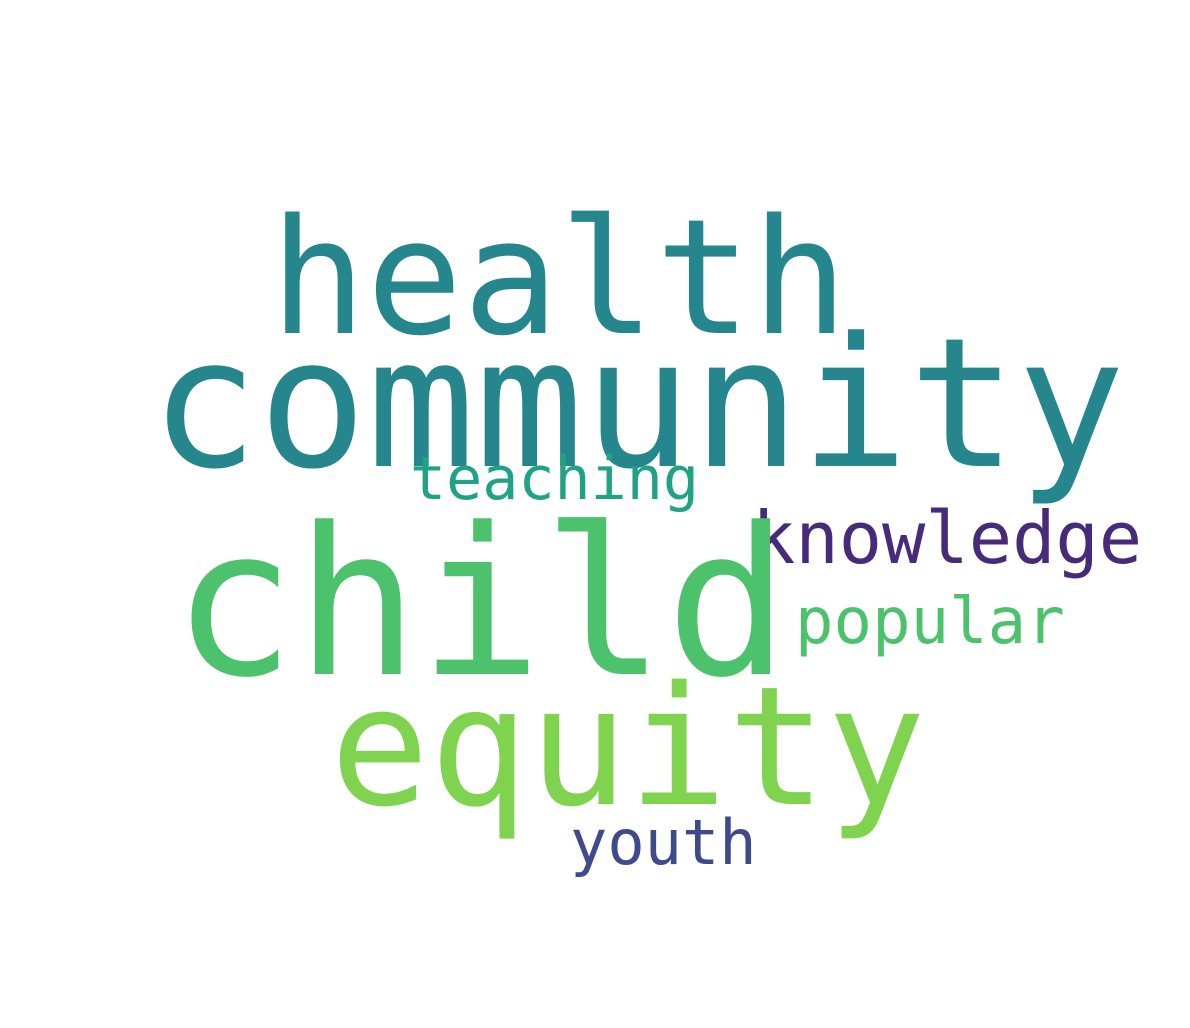  Describe the element at coordinates (481, 604) in the screenshot. I see `word-child: child` at that location.